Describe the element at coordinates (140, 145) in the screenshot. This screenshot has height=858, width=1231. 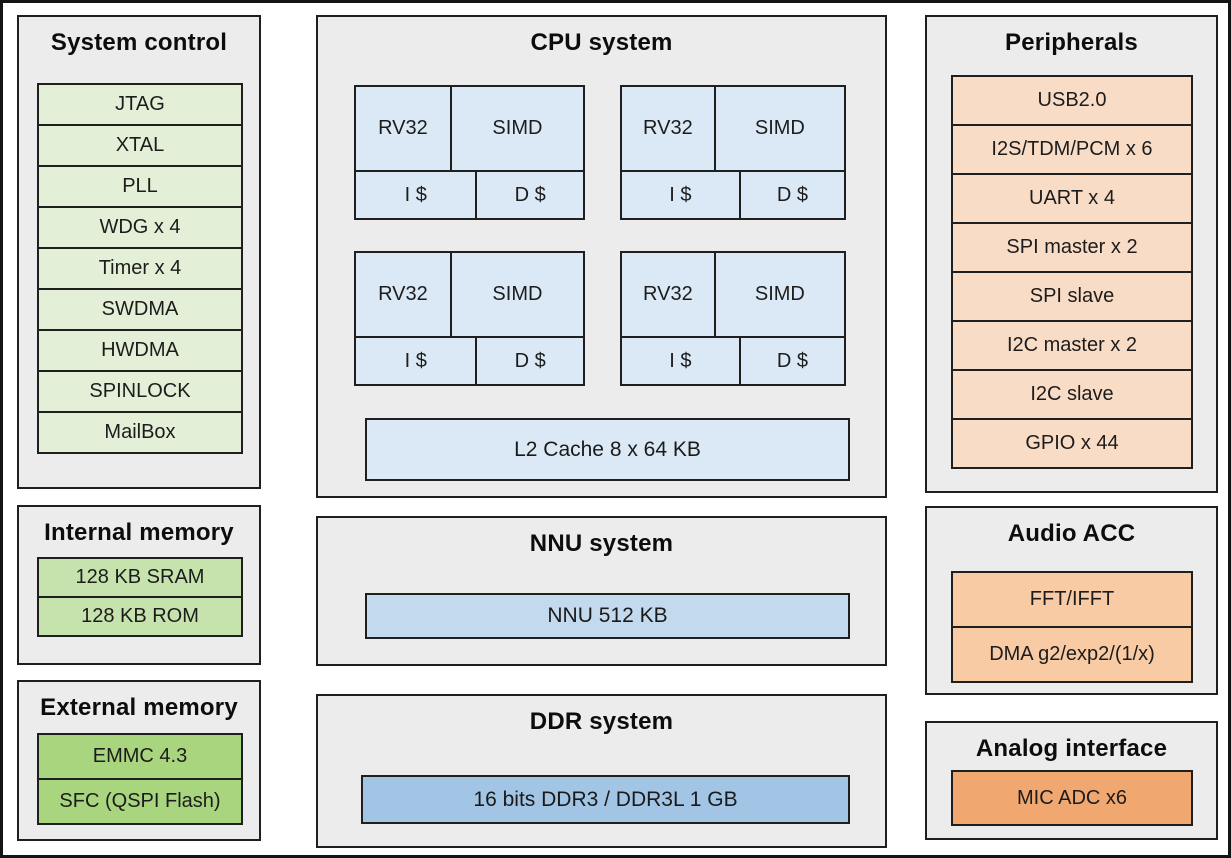
I see `block-xtal: XTAL` at that location.